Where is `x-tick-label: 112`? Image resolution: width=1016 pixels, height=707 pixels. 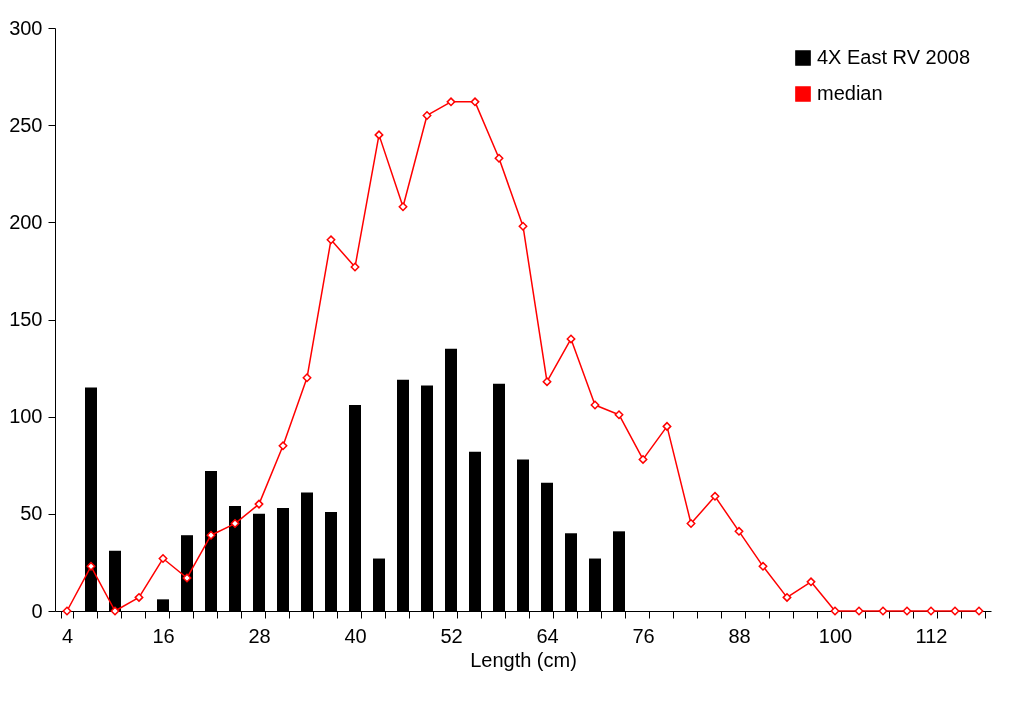
x-tick-label: 112 is located at coordinates (931, 635).